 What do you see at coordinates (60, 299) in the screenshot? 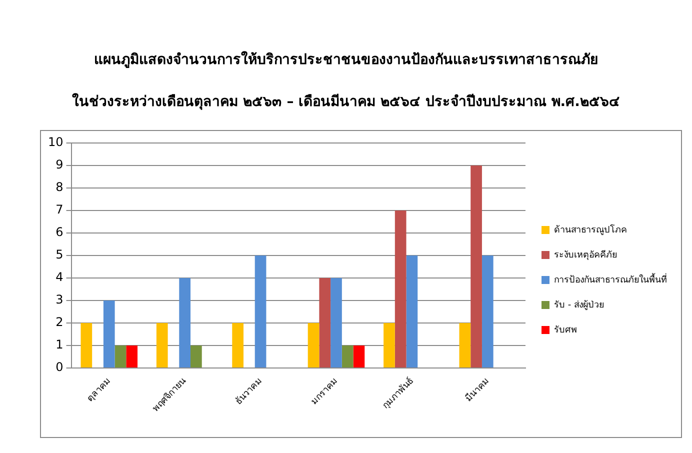
I see `y-tick-label: 3` at bounding box center [60, 299].